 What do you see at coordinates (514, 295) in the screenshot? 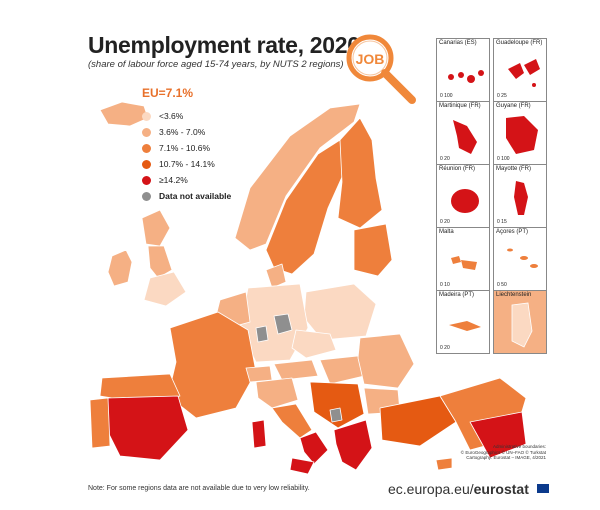
I see `inset-label: Liechtenstein` at bounding box center [514, 295].